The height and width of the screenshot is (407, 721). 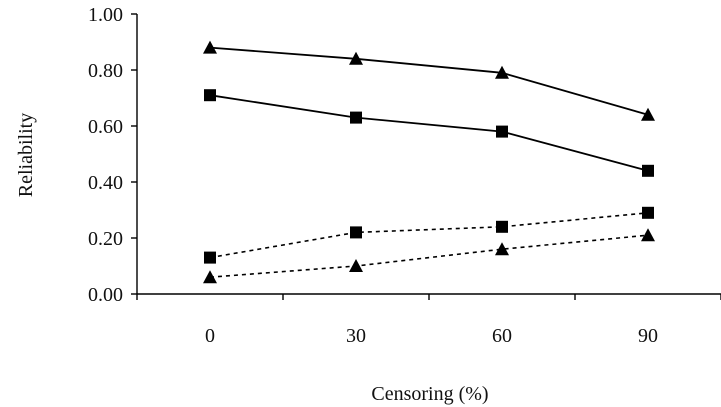 I want to click on x-axis-title: Censoring (%), so click(x=429, y=394).